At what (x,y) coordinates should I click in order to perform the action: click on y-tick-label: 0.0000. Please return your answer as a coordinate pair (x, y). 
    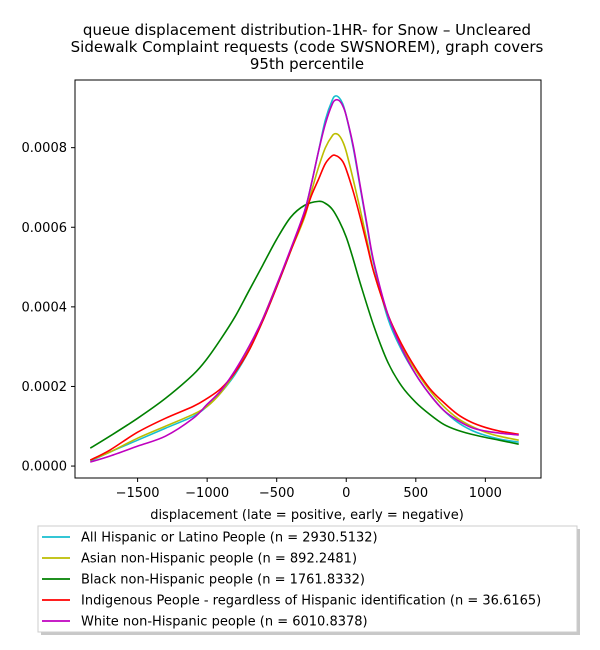
    Looking at the image, I should click on (45, 467).